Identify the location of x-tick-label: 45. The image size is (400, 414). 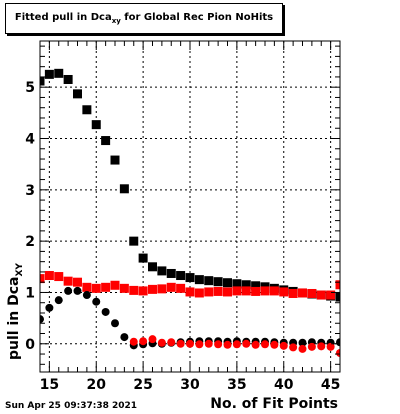
(330, 385).